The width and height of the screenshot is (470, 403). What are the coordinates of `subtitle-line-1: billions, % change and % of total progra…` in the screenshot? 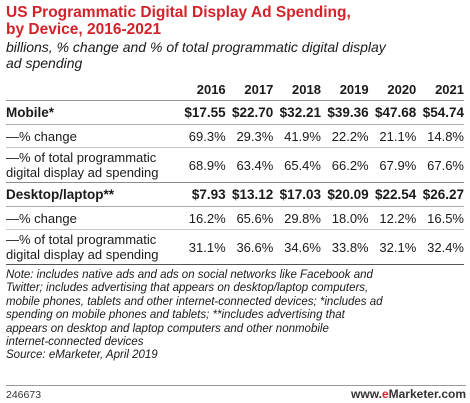 It's located at (196, 47).